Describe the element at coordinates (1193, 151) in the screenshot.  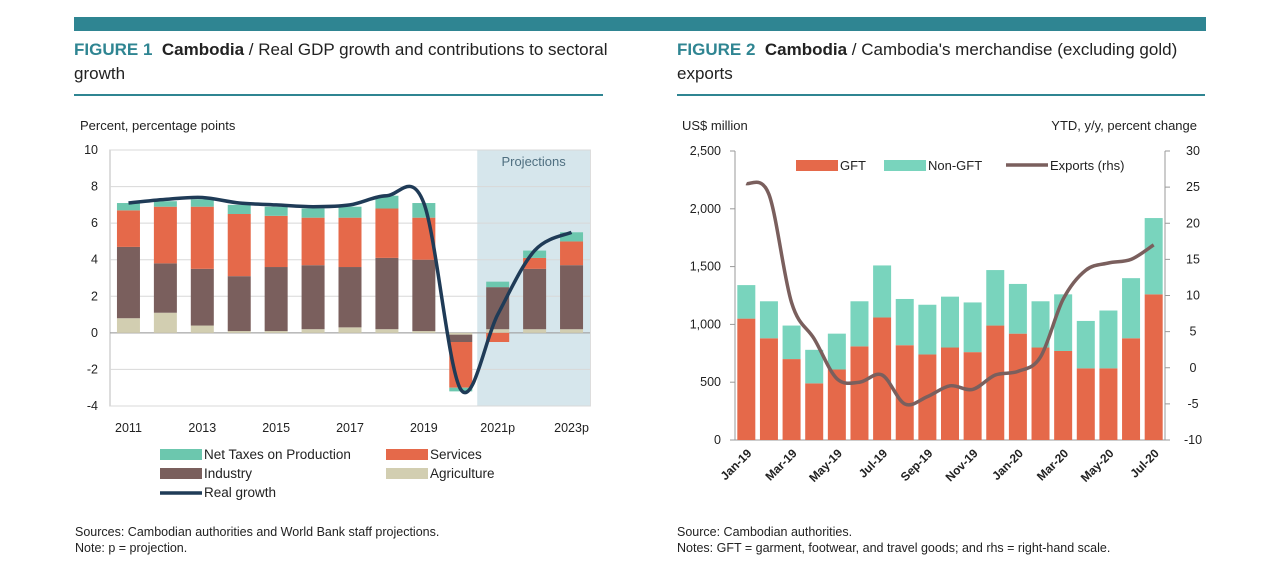
I see `y2-tick-label: 30` at that location.